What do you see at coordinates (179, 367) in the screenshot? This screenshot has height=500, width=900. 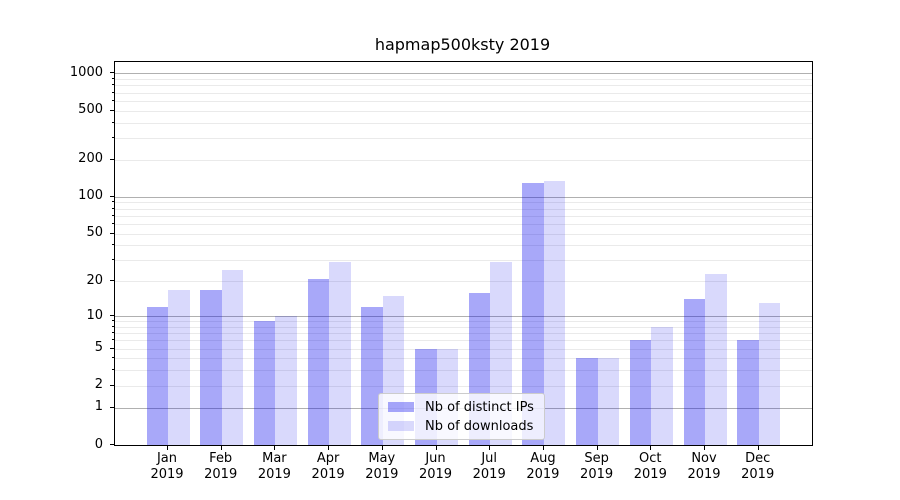 I see `bar-jan-downloads` at bounding box center [179, 367].